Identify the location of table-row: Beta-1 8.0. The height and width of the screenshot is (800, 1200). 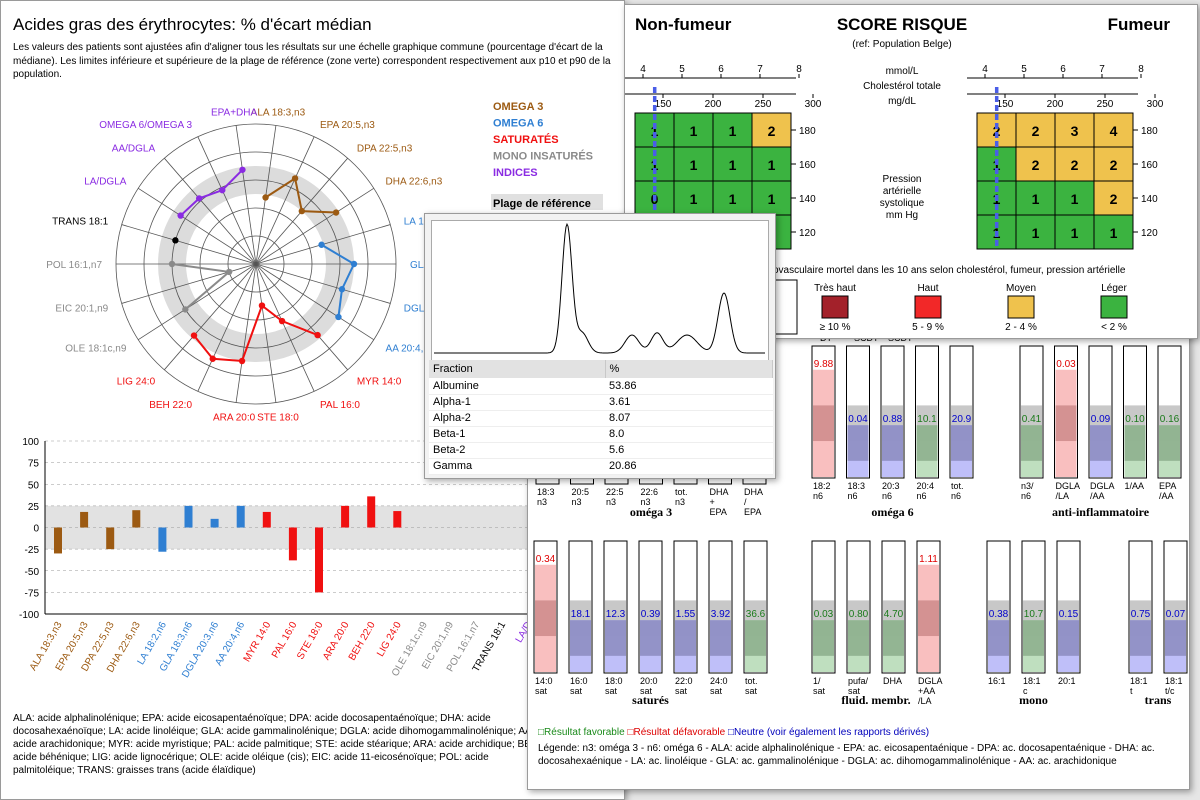
(601, 434).